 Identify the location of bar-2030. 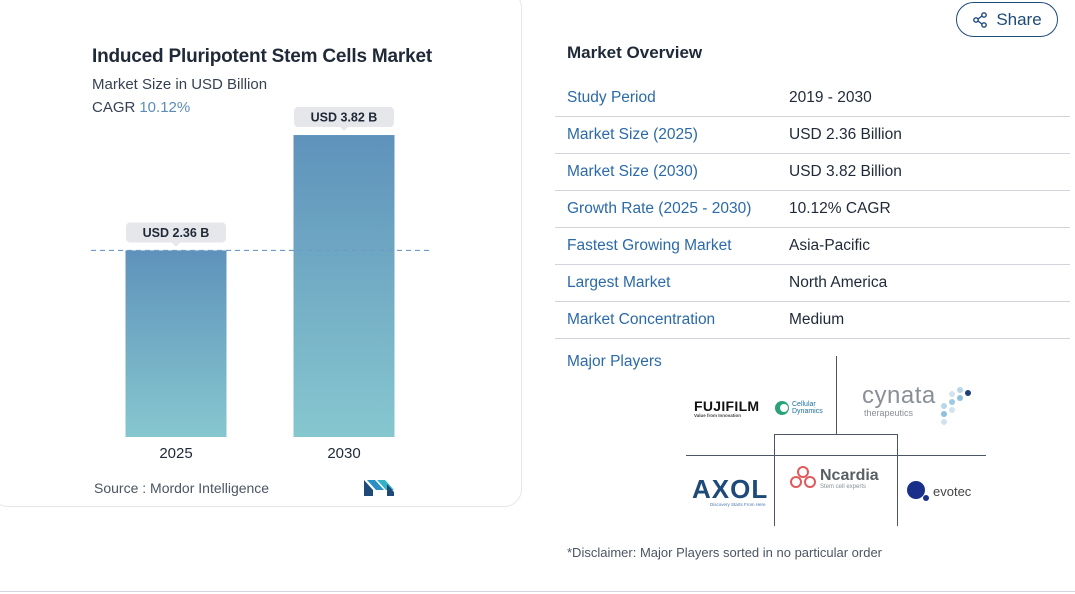
(344, 286).